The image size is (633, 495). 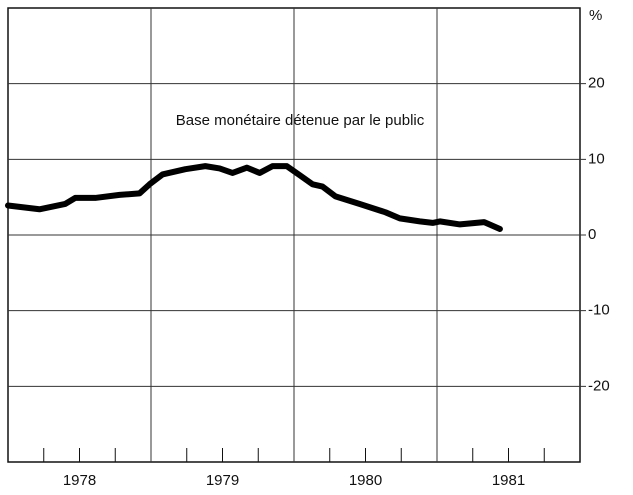 What do you see at coordinates (79, 480) in the screenshot?
I see `x-tick-label: 1978` at bounding box center [79, 480].